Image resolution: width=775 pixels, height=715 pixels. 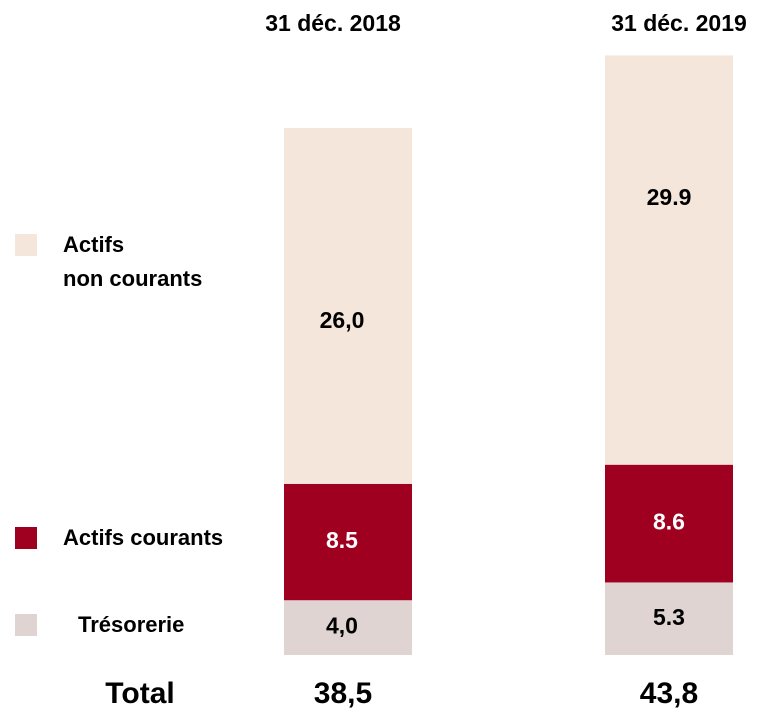 What do you see at coordinates (342, 320) in the screenshot?
I see `data-label: 26,0` at bounding box center [342, 320].